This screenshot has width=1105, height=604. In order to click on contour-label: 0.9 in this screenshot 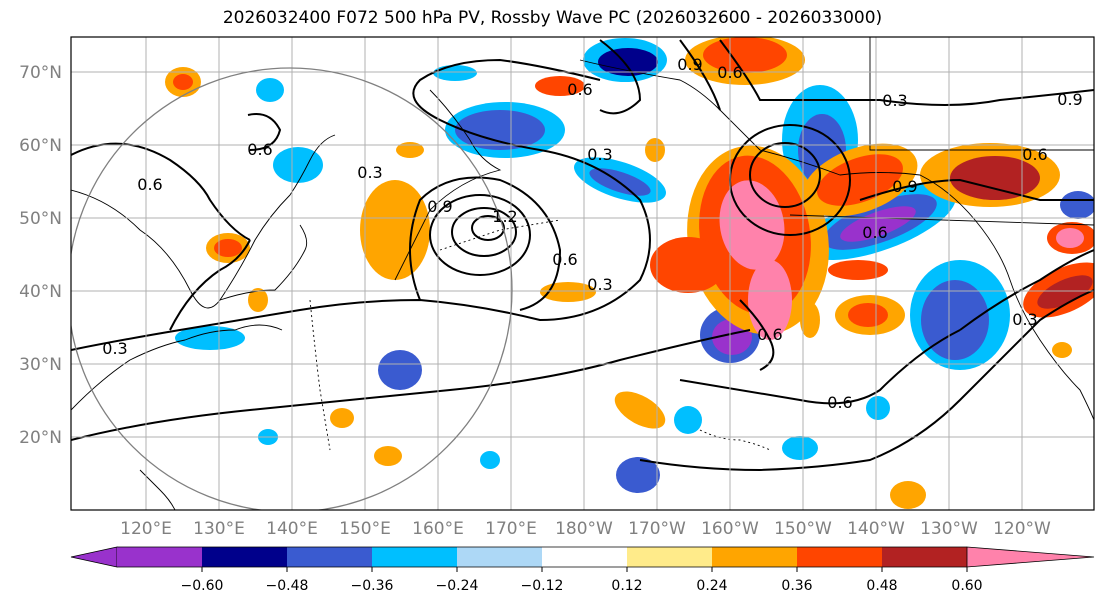, I will do `click(689, 64)`.